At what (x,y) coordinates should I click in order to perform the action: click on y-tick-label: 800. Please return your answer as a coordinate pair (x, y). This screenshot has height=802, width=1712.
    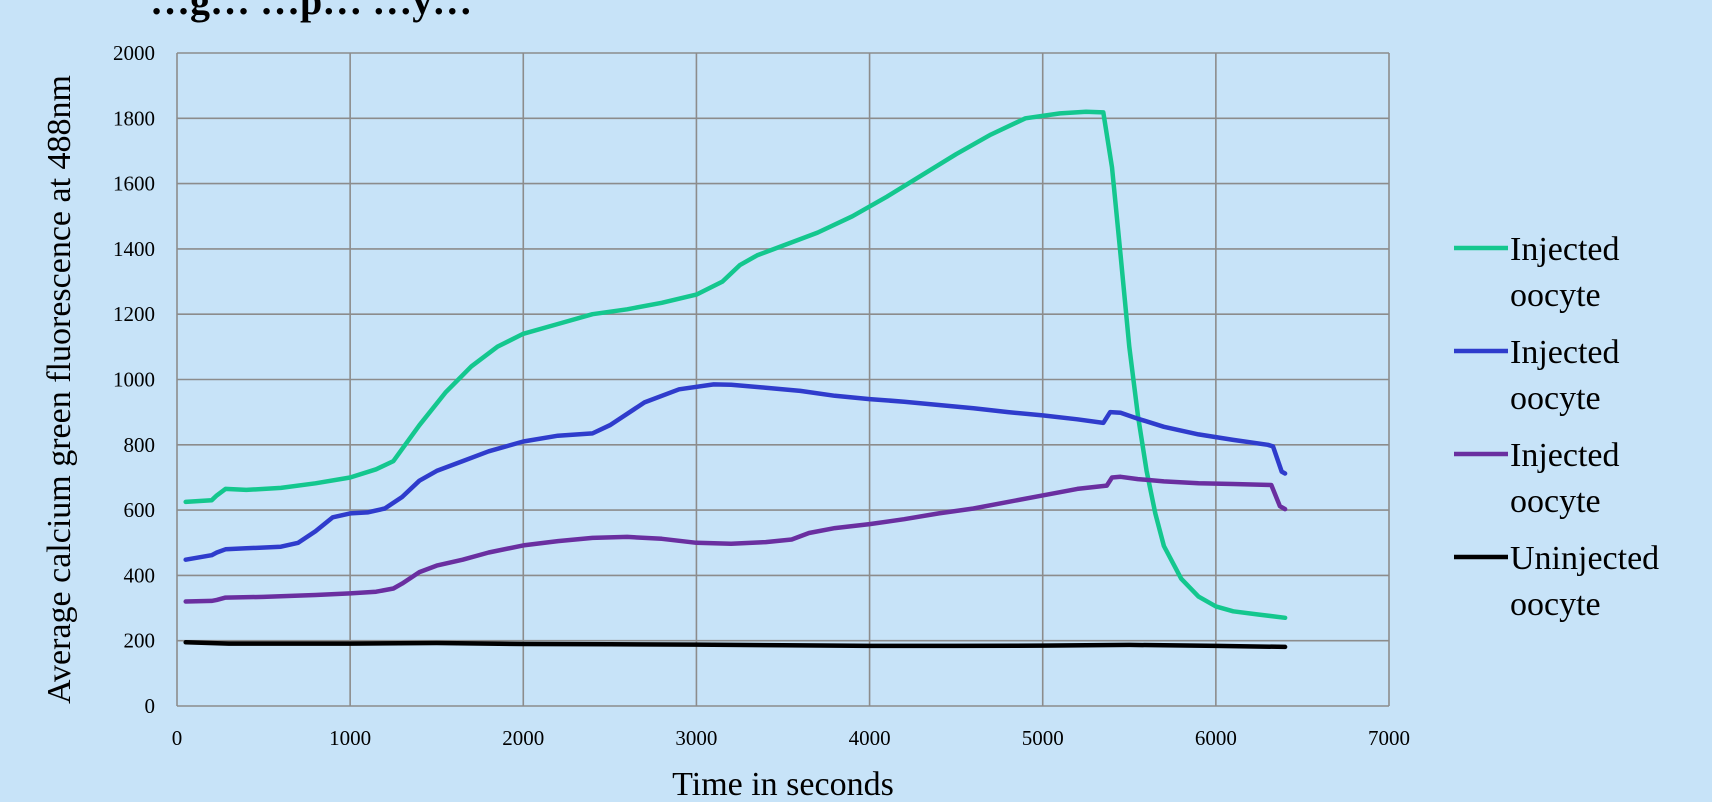
    Looking at the image, I should click on (140, 445).